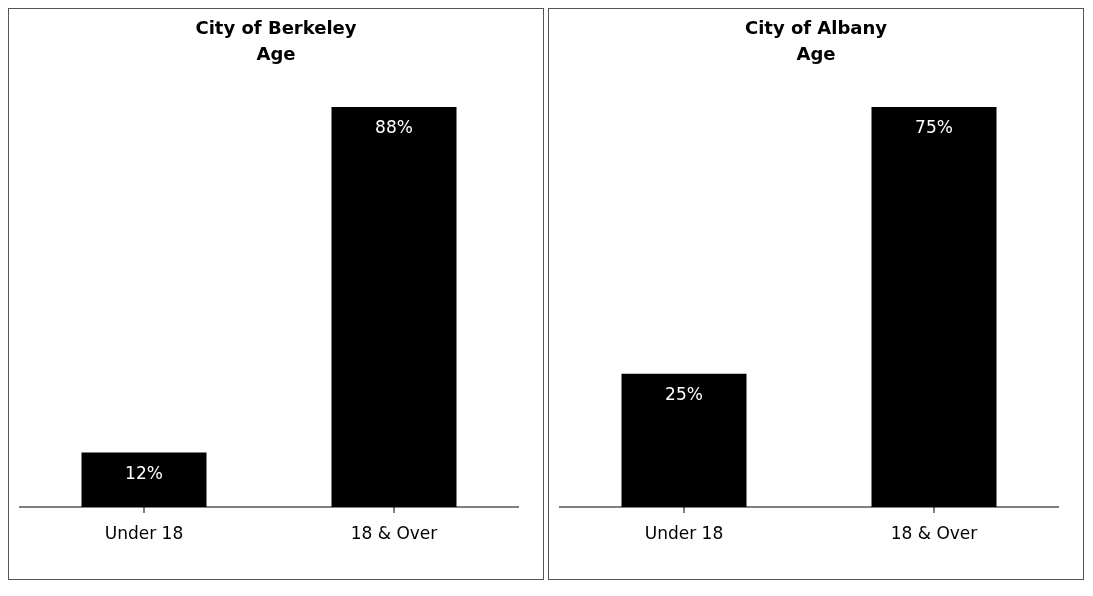  I want to click on data-label: 75%, so click(934, 127).